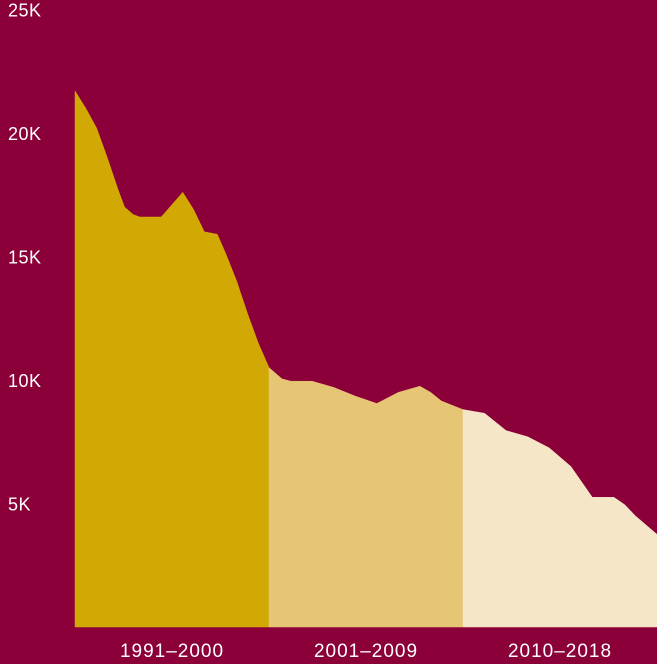 This screenshot has width=657, height=664. What do you see at coordinates (25, 11) in the screenshot?
I see `y-tick-label: 25K` at bounding box center [25, 11].